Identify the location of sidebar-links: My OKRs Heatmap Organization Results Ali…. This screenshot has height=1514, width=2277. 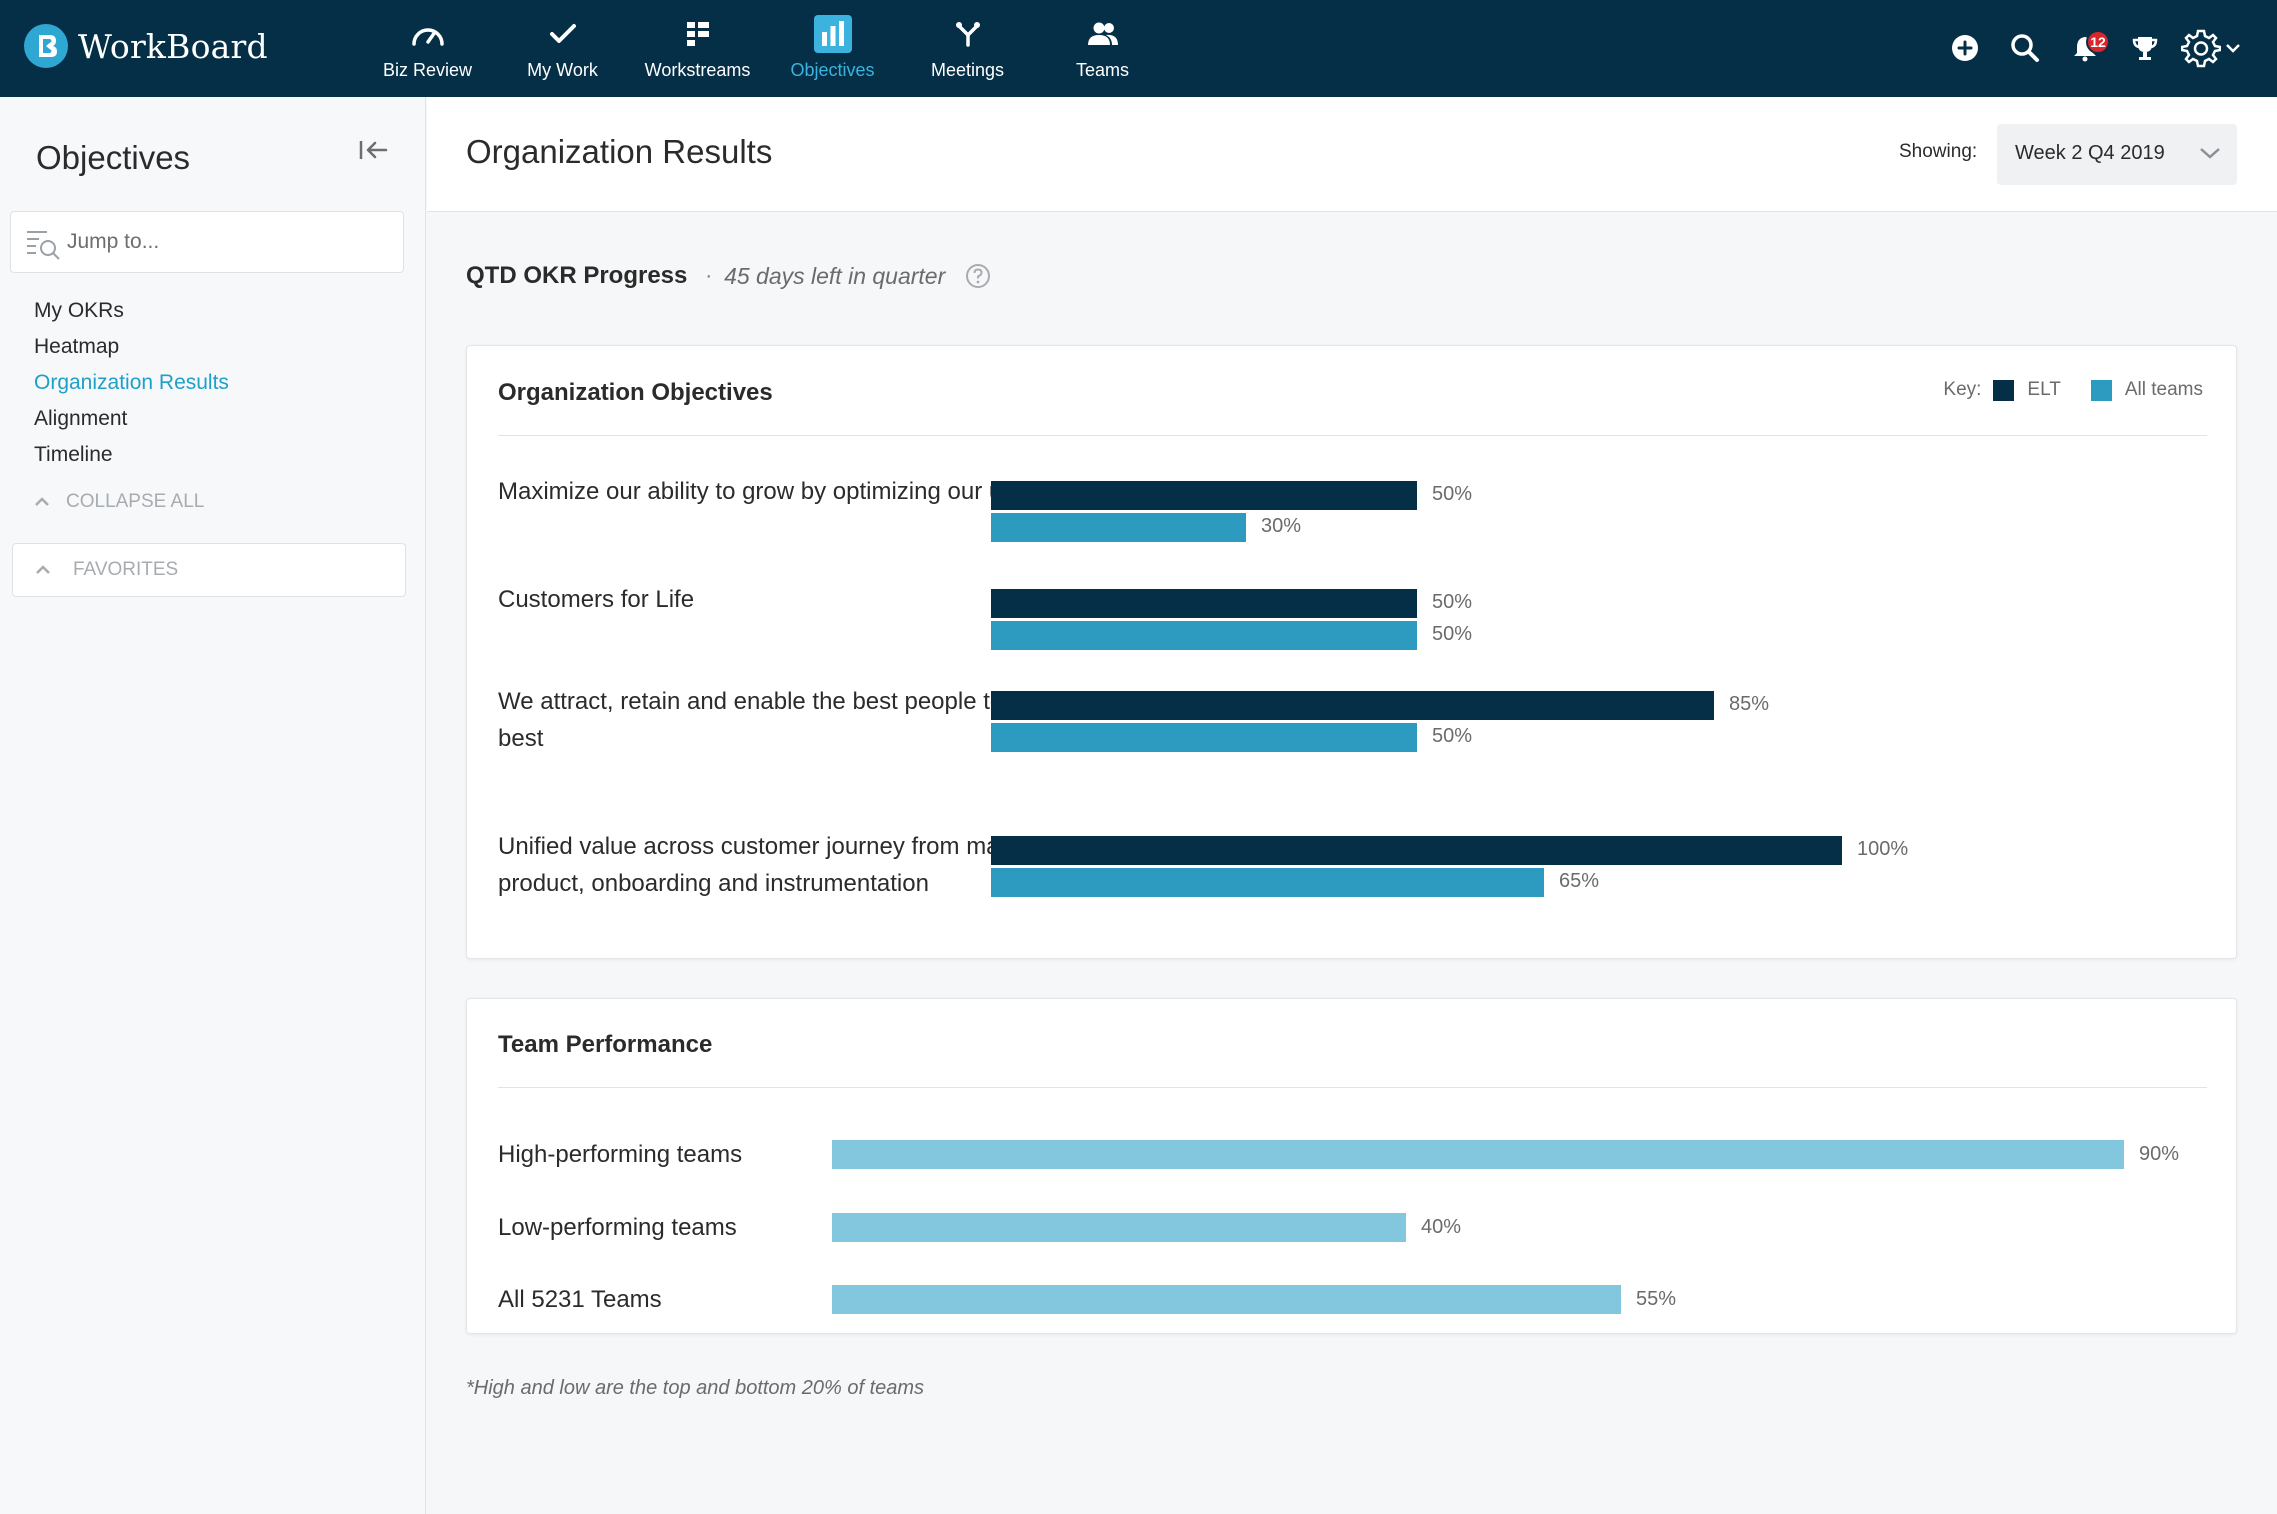
(131, 383).